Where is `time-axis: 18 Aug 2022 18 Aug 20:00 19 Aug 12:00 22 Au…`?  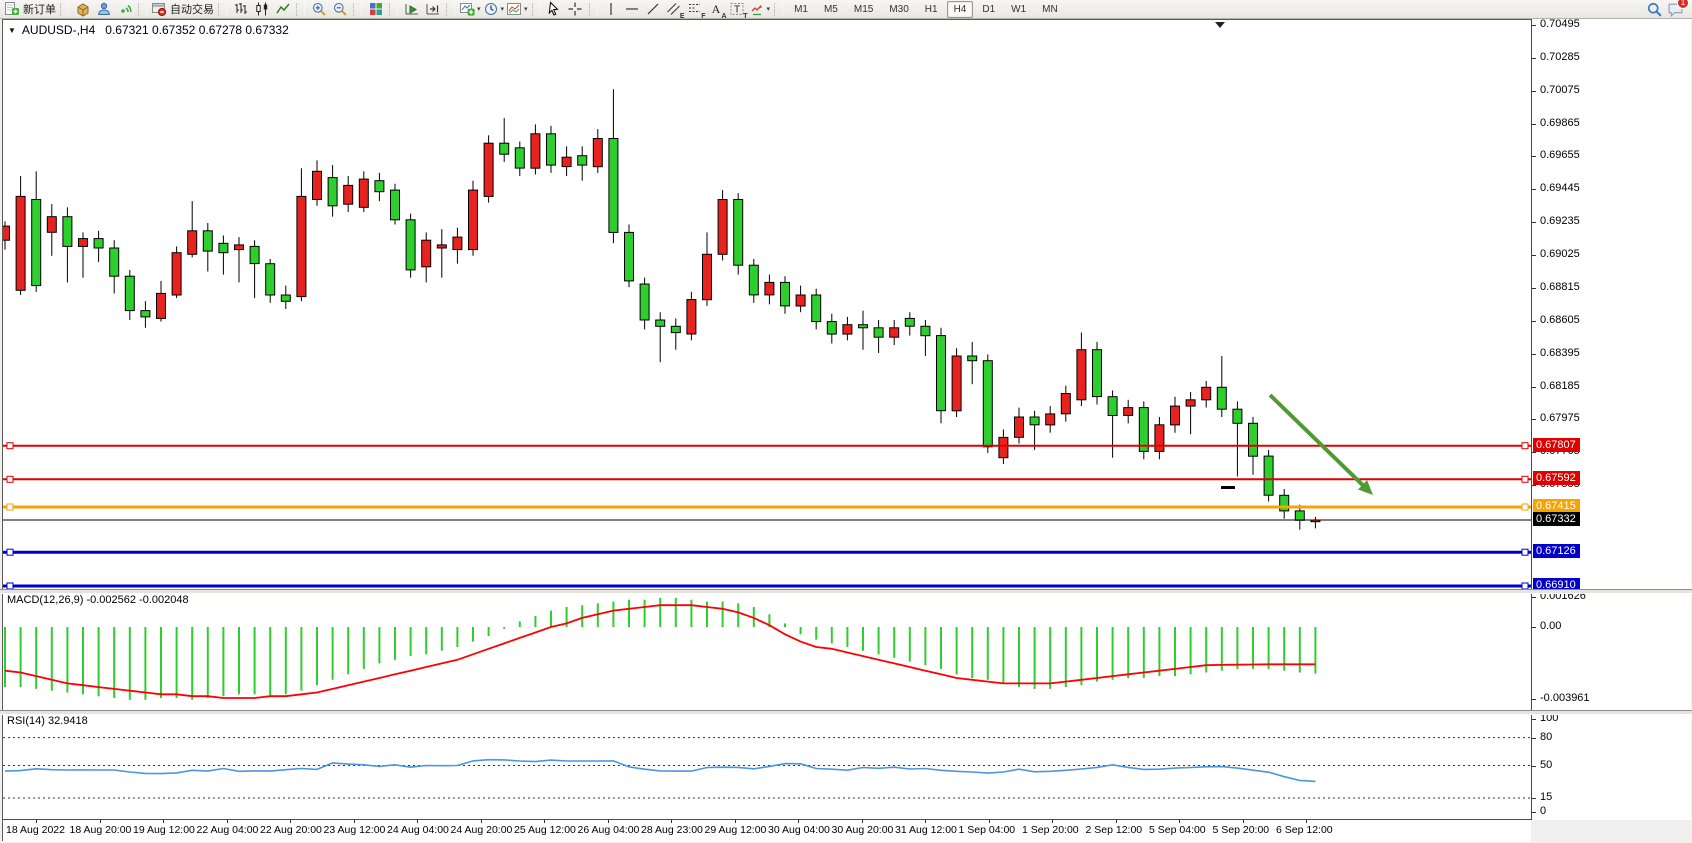 time-axis: 18 Aug 2022 18 Aug 20:00 19 Aug 12:00 22 Au… is located at coordinates (767, 830).